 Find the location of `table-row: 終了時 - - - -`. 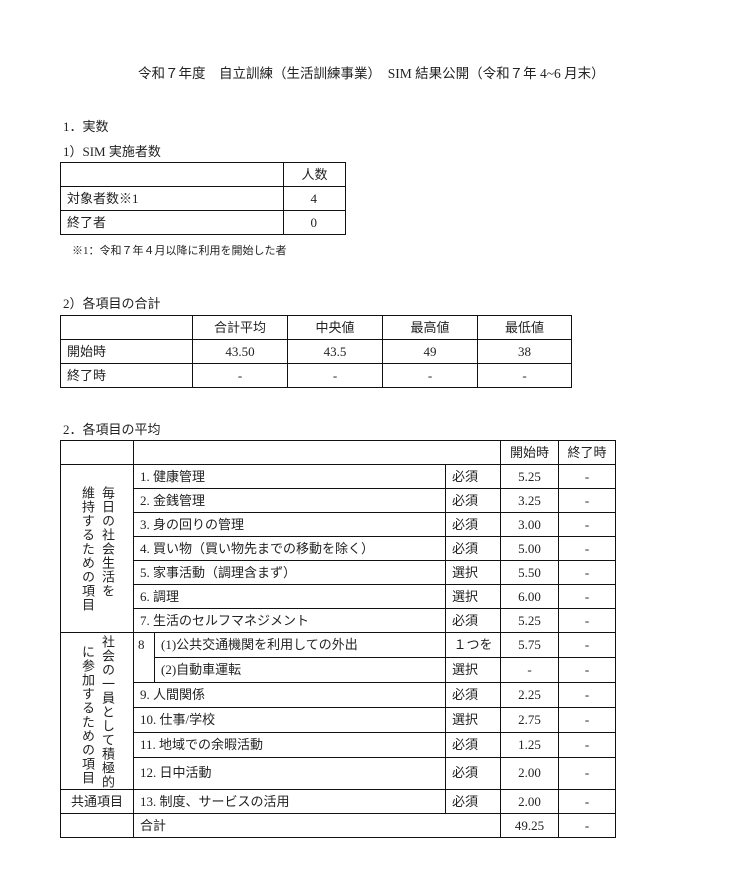

table-row: 終了時 - - - - is located at coordinates (316, 375).